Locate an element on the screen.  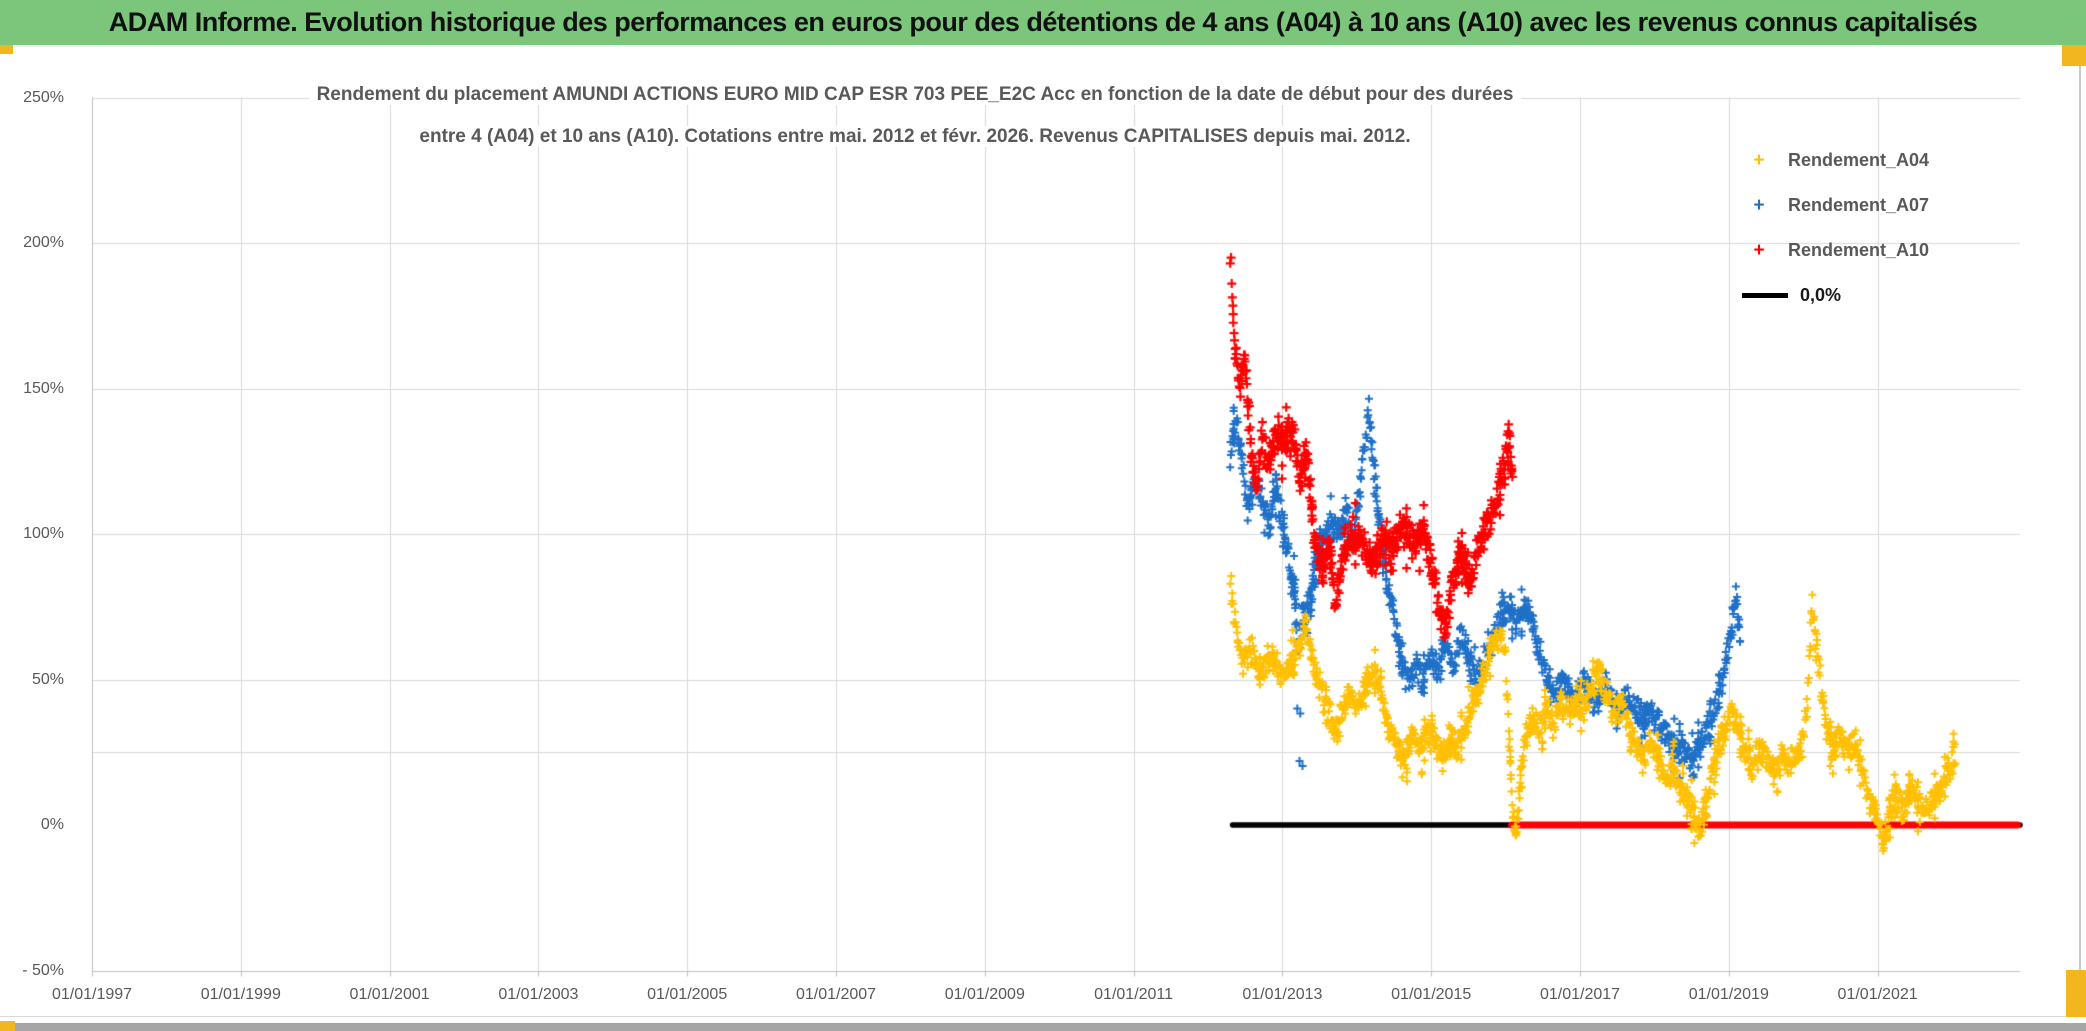
corner-accent-top-left is located at coordinates (6, 49).